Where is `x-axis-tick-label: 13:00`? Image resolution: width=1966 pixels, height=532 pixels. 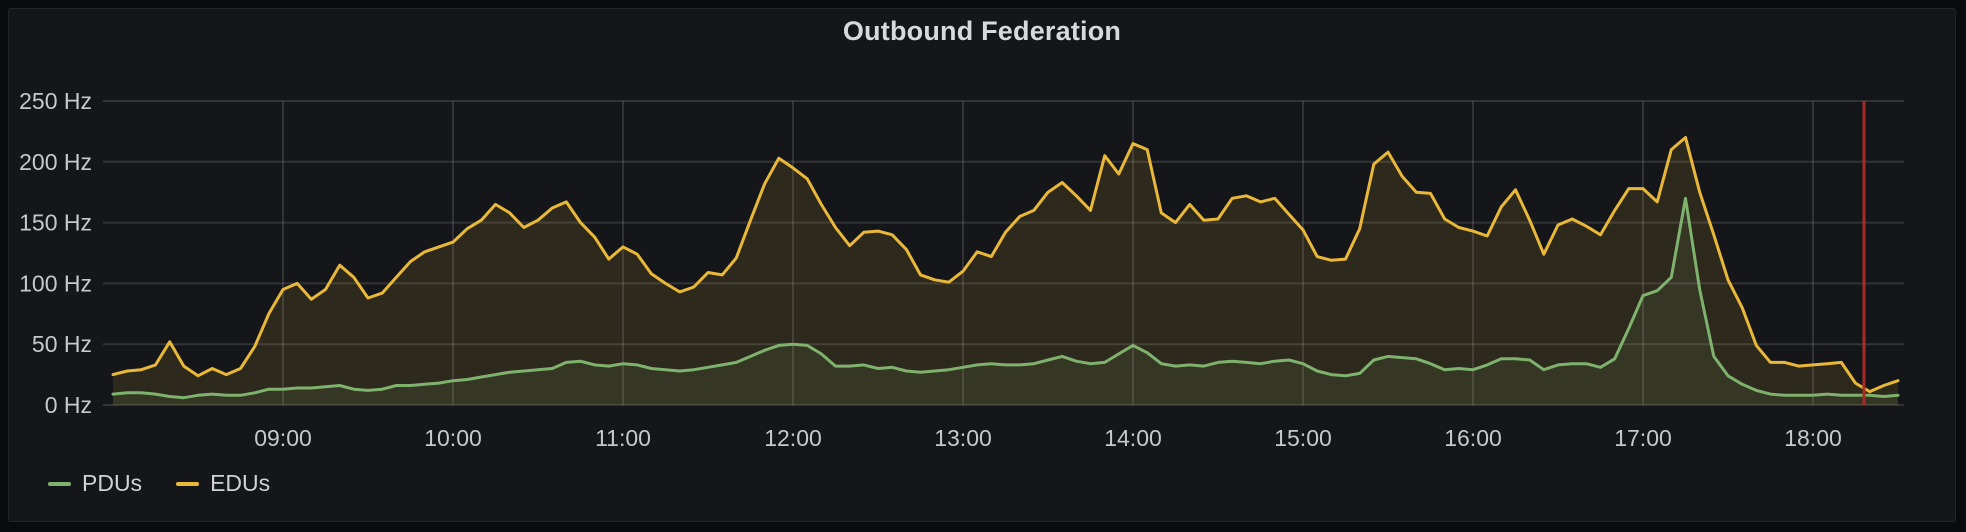 x-axis-tick-label: 13:00 is located at coordinates (963, 438).